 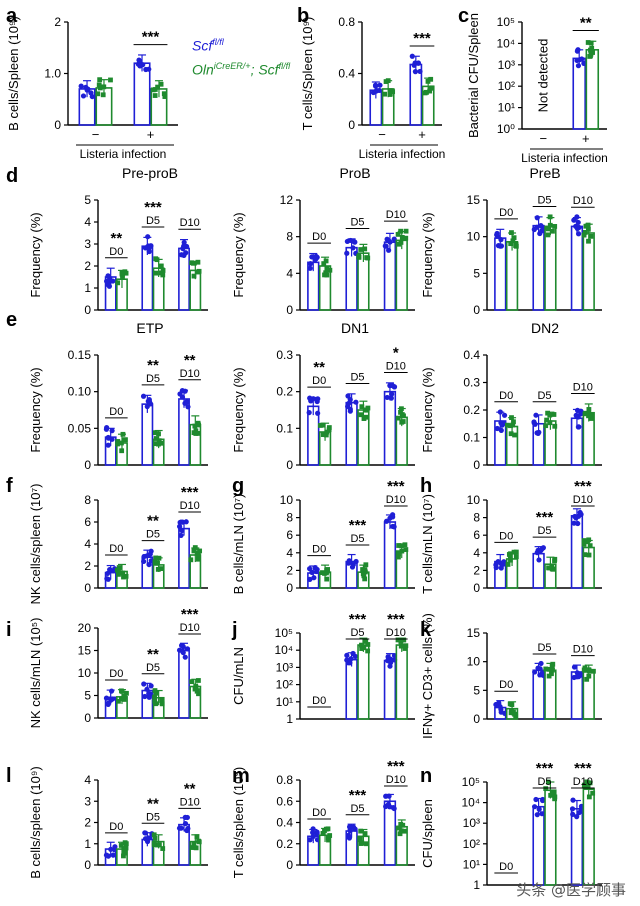 What do you see at coordinates (476, 518) in the screenshot?
I see `y-tick-label-h: 8` at bounding box center [476, 518].